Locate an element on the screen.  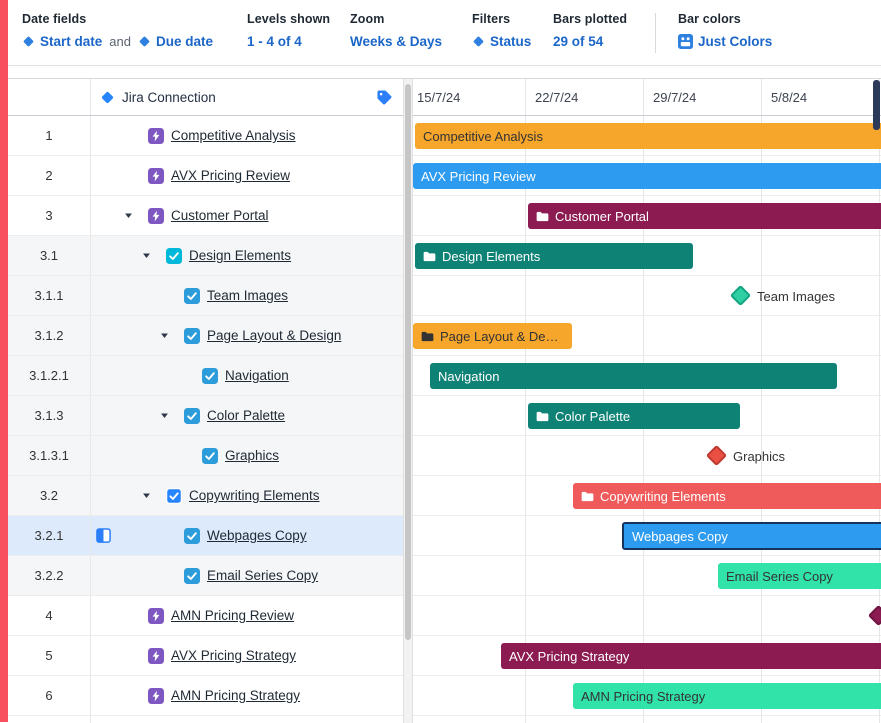
gantt-bar: Copywriting Elements is located at coordinates (727, 496).